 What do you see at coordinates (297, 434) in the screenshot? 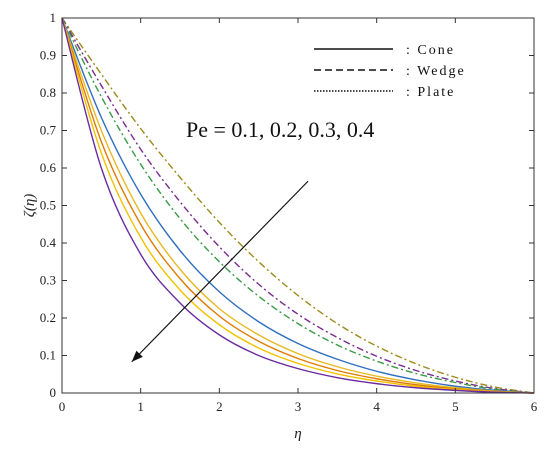
I see `x-axis-label: η` at bounding box center [297, 434].